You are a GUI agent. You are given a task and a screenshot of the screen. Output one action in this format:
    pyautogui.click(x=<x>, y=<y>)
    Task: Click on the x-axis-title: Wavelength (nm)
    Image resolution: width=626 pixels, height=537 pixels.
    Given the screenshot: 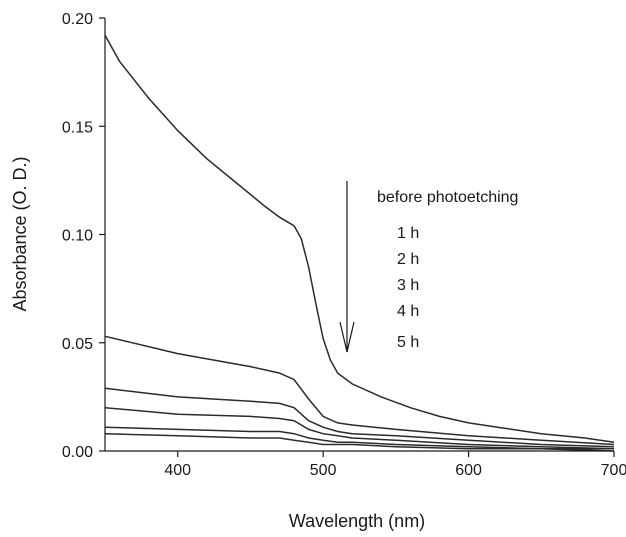 What is the action you would take?
    pyautogui.click(x=357, y=521)
    